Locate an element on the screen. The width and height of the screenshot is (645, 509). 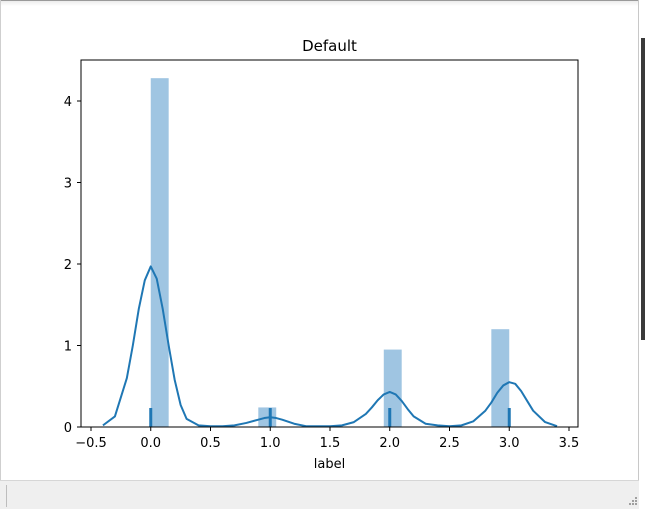
x-axis-ticks: −0.5 0.0 0.5 1.0 1.5 2.0 2.5 3.0 3.5 is located at coordinates (327, 439).